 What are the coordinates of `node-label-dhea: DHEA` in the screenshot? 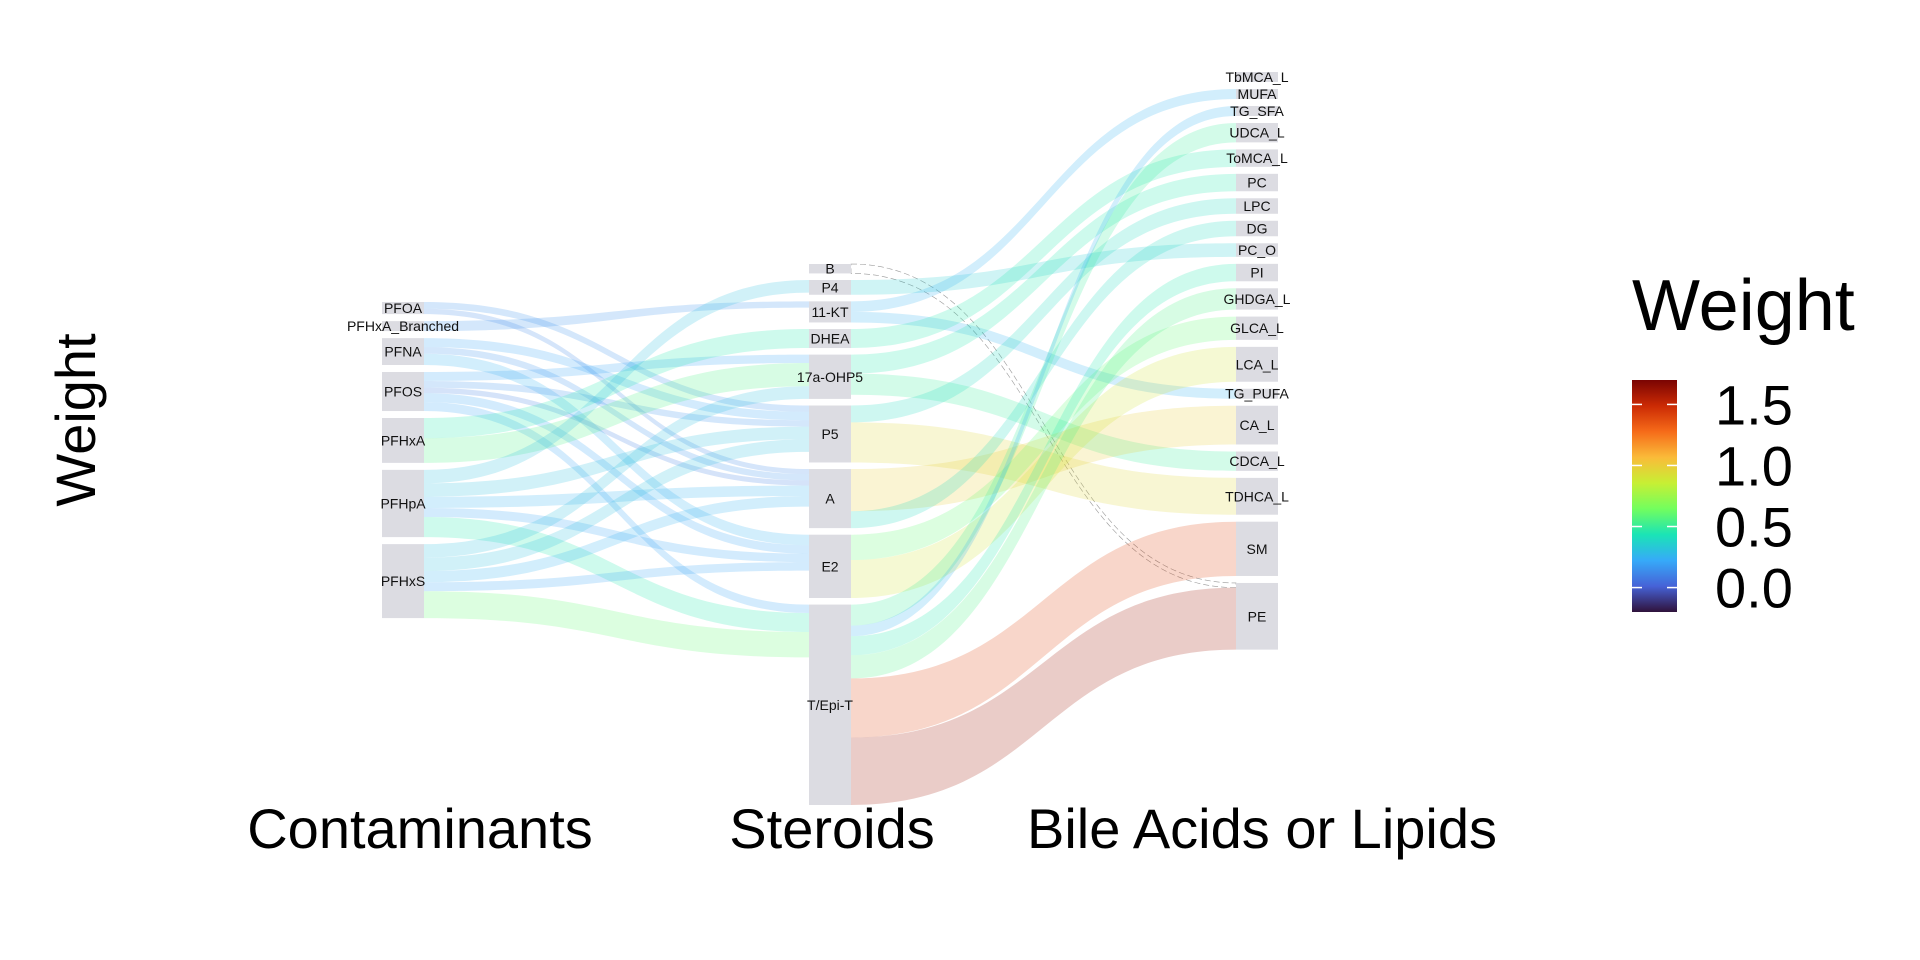 It's located at (831, 339).